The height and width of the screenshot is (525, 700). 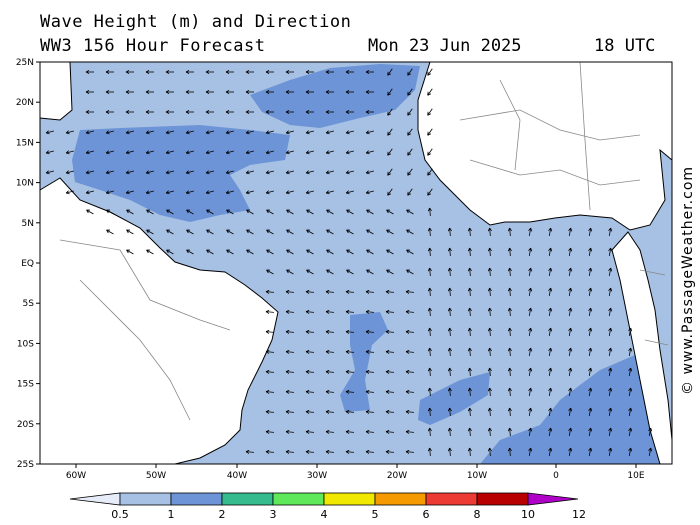 What do you see at coordinates (171, 514) in the screenshot?
I see `colorbar-label: 1` at bounding box center [171, 514].